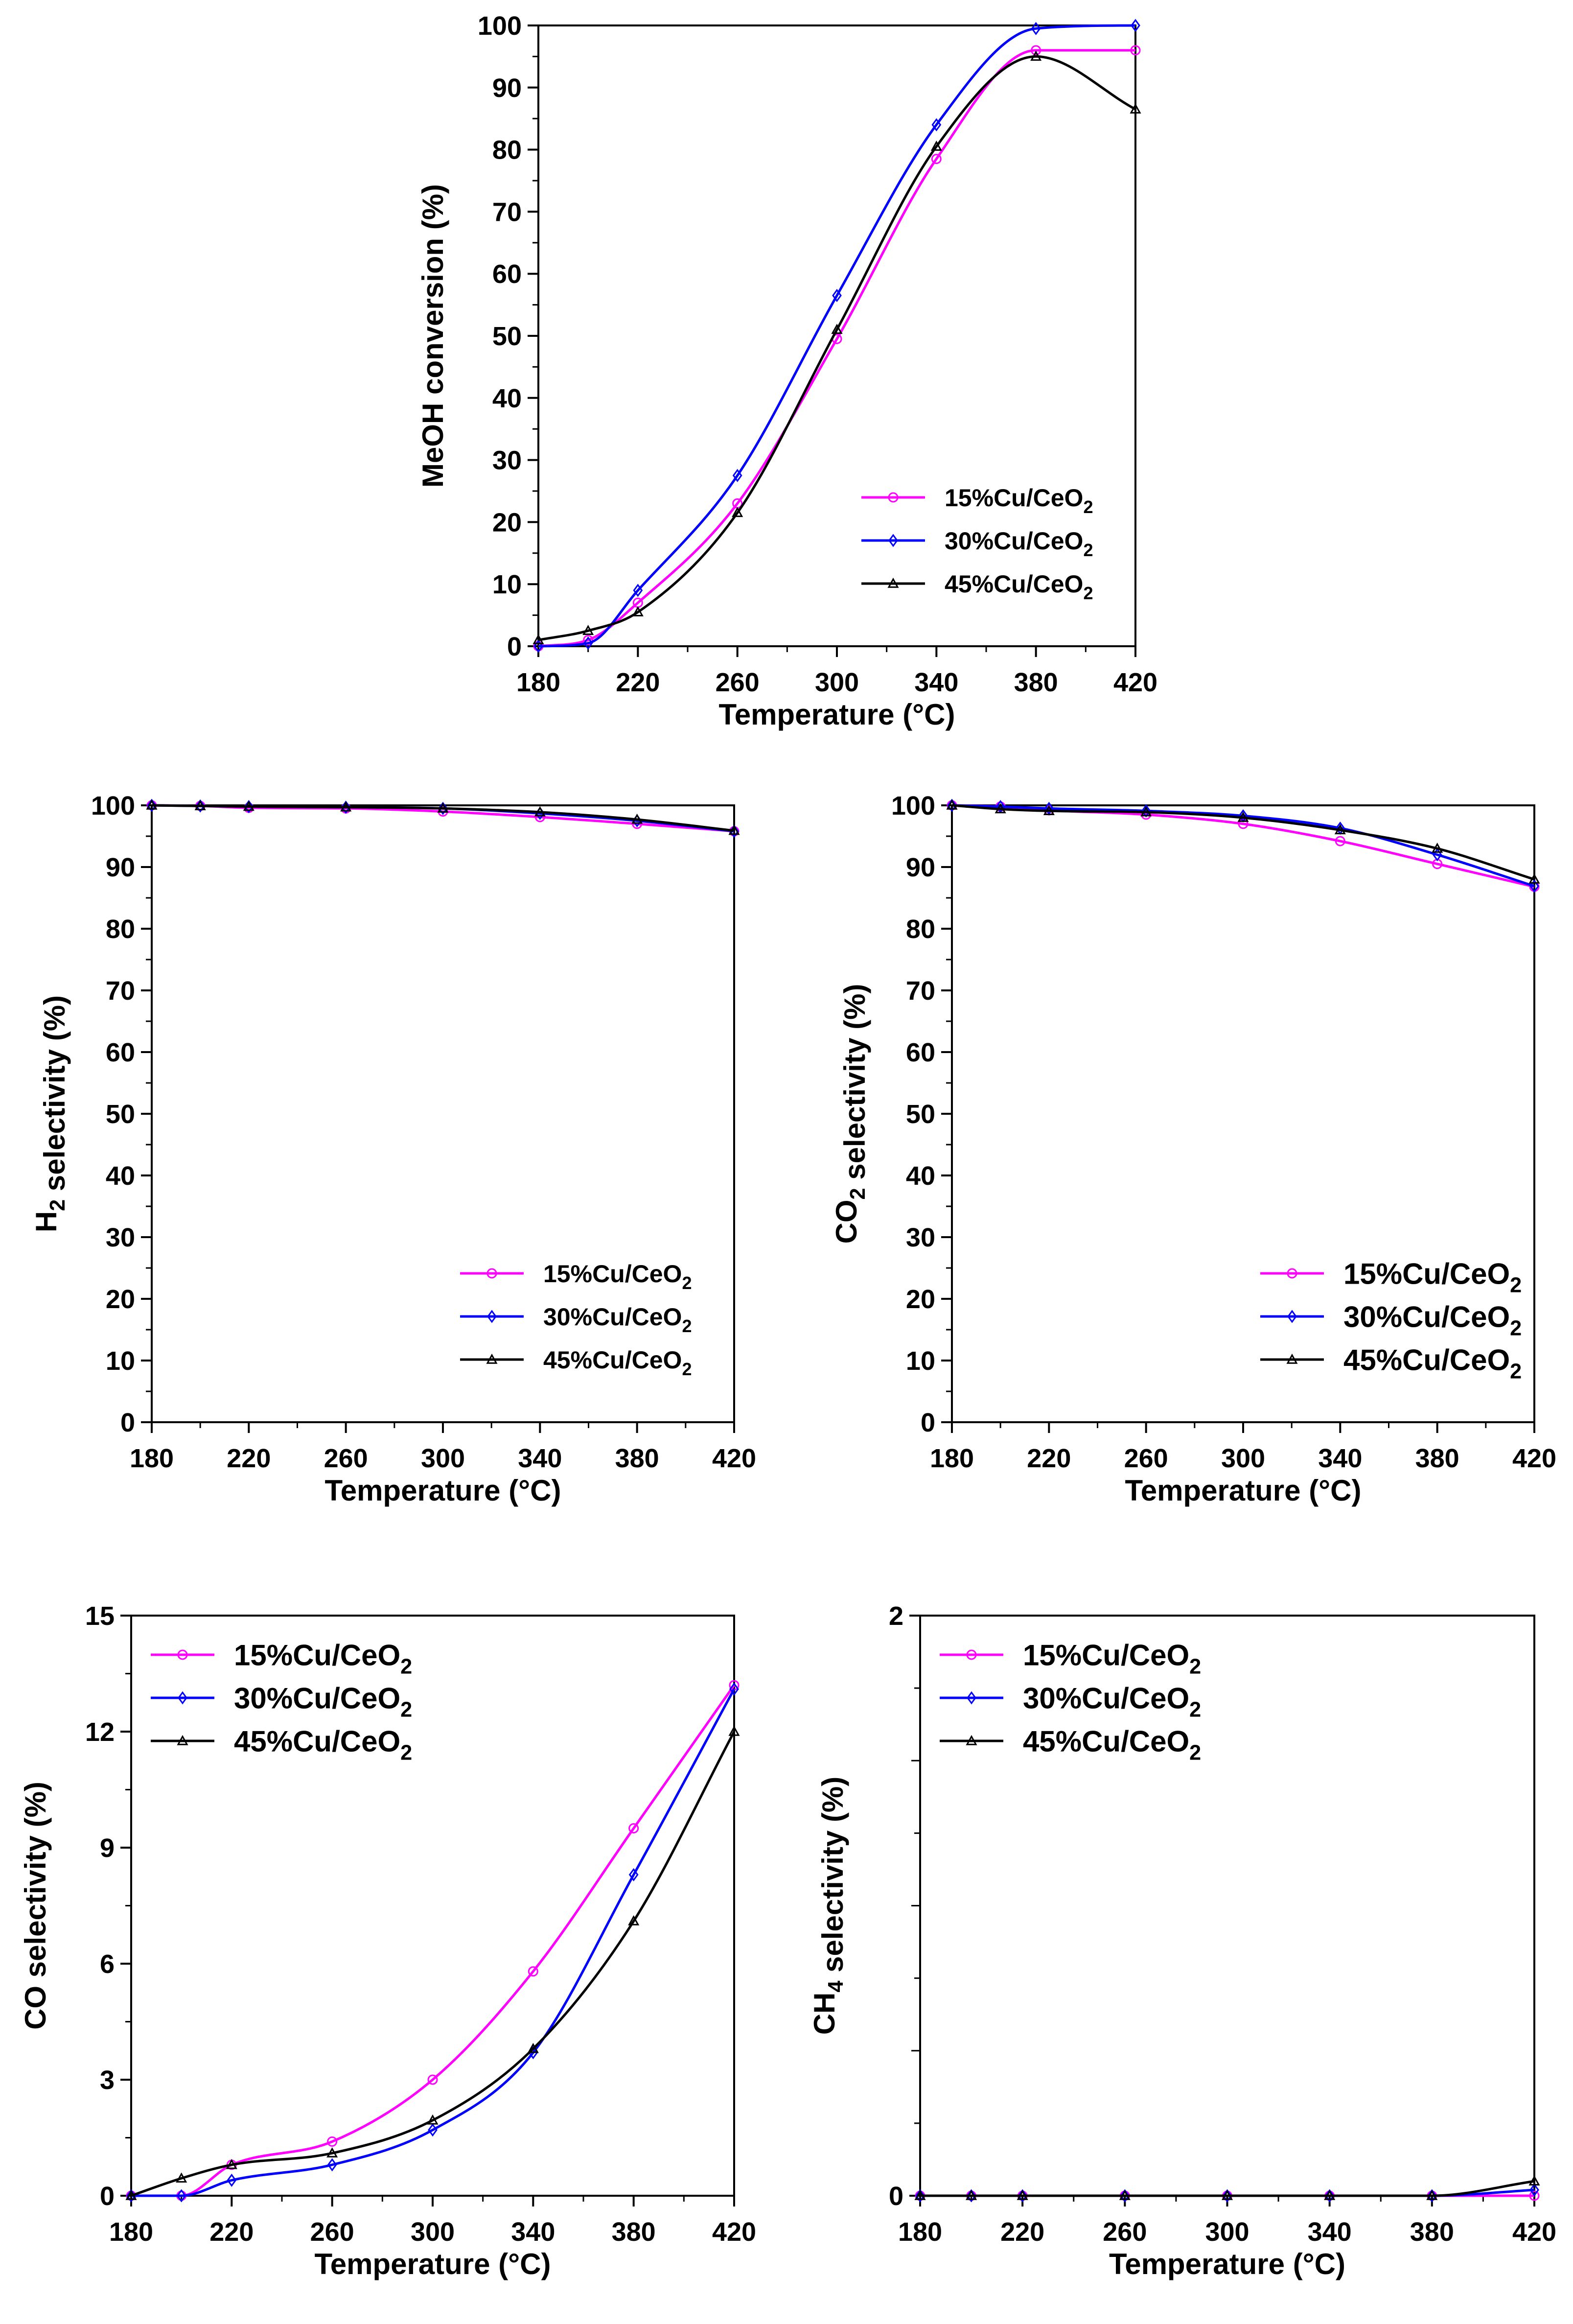  Describe the element at coordinates (120, 868) in the screenshot. I see `y-tick-label: 90` at that location.